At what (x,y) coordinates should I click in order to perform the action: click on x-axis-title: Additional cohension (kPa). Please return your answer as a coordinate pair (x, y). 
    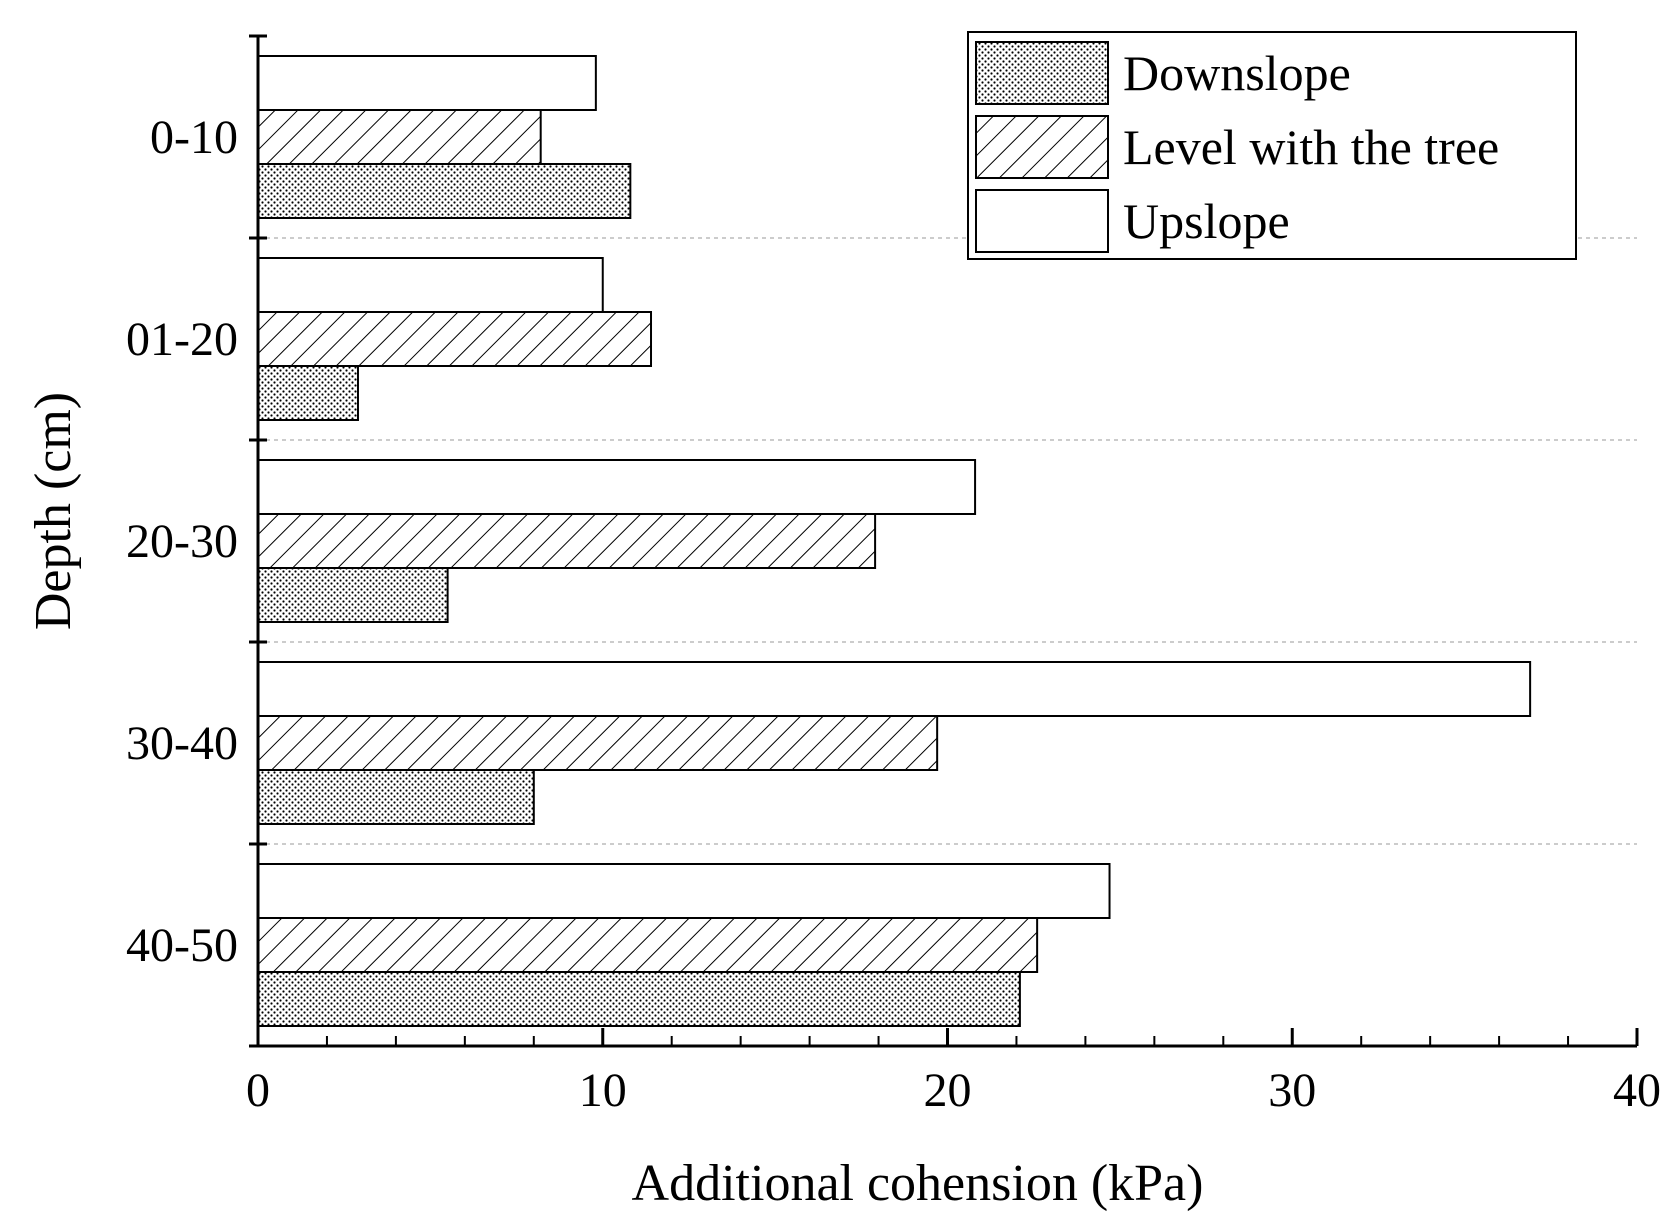
    Looking at the image, I should click on (918, 1183).